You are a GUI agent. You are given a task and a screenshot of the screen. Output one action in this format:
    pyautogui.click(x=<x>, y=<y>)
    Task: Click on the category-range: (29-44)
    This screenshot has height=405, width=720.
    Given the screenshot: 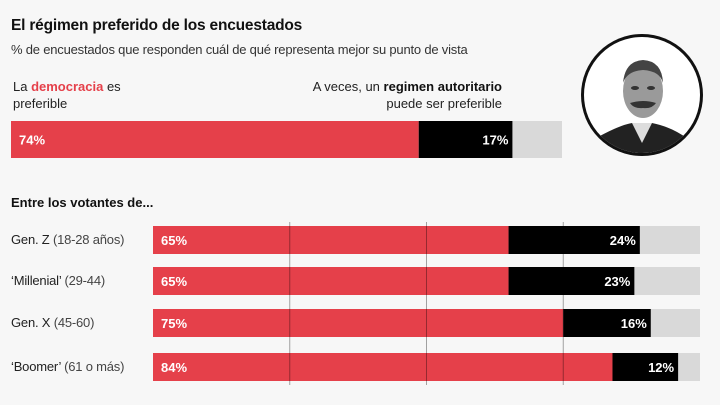 What is the action you would take?
    pyautogui.click(x=84, y=280)
    